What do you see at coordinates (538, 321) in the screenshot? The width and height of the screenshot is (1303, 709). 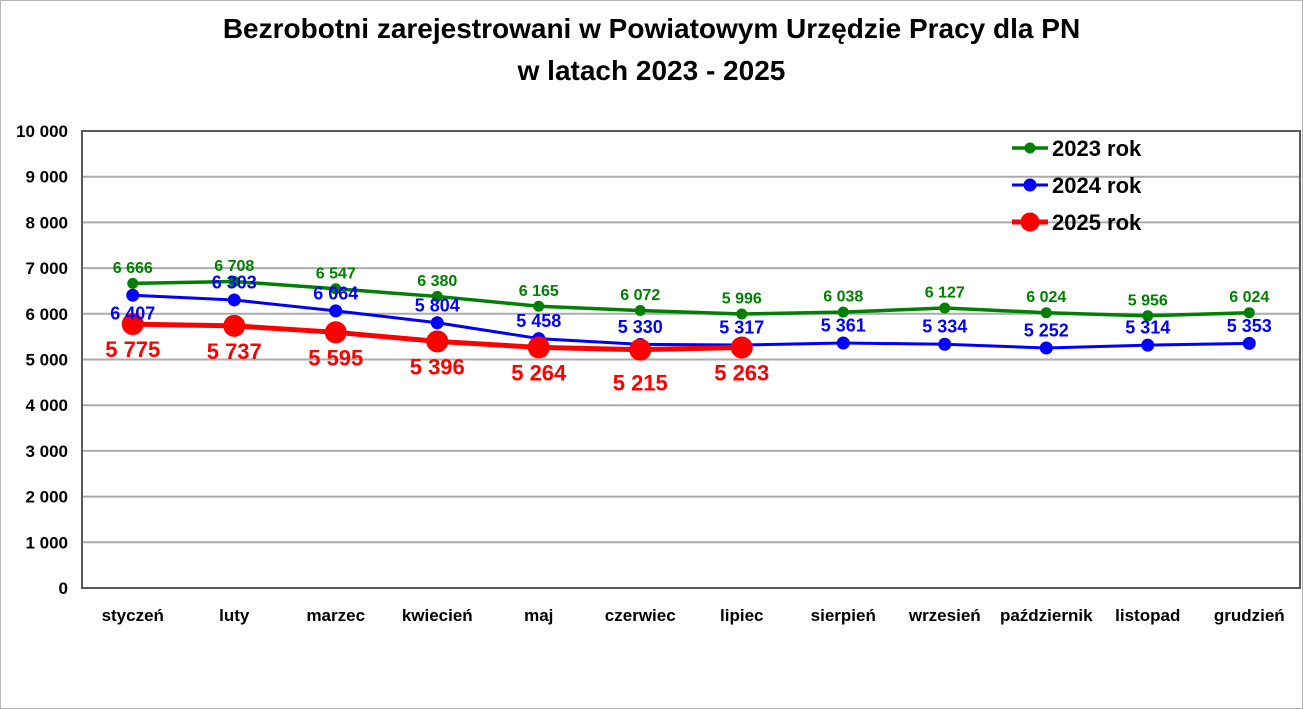 I see `data-label-2024: 5 458` at bounding box center [538, 321].